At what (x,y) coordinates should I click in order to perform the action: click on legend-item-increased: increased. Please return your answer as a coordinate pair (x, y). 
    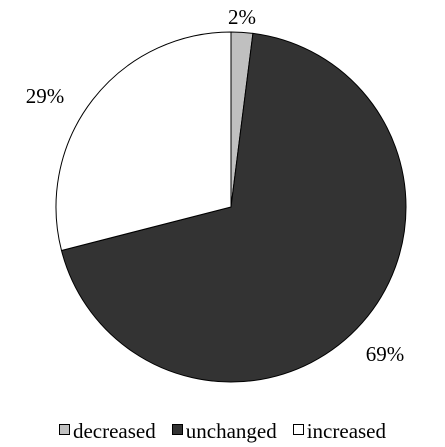
    Looking at the image, I should click on (339, 431).